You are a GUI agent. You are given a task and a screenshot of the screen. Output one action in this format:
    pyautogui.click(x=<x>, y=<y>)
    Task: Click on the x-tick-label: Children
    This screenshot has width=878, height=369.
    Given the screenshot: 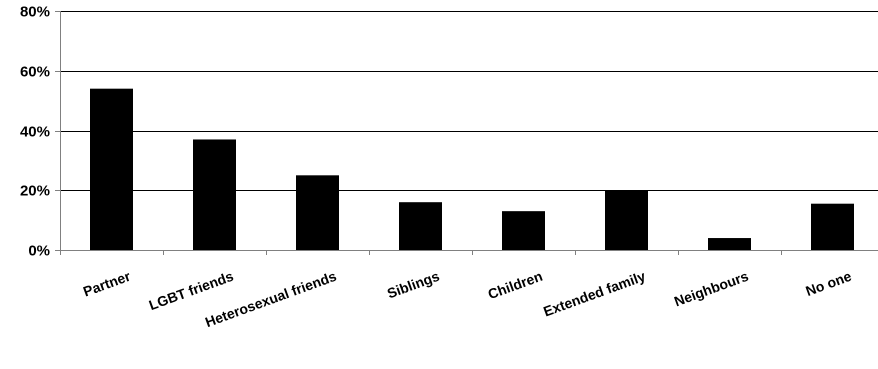 What is the action you would take?
    pyautogui.click(x=515, y=285)
    